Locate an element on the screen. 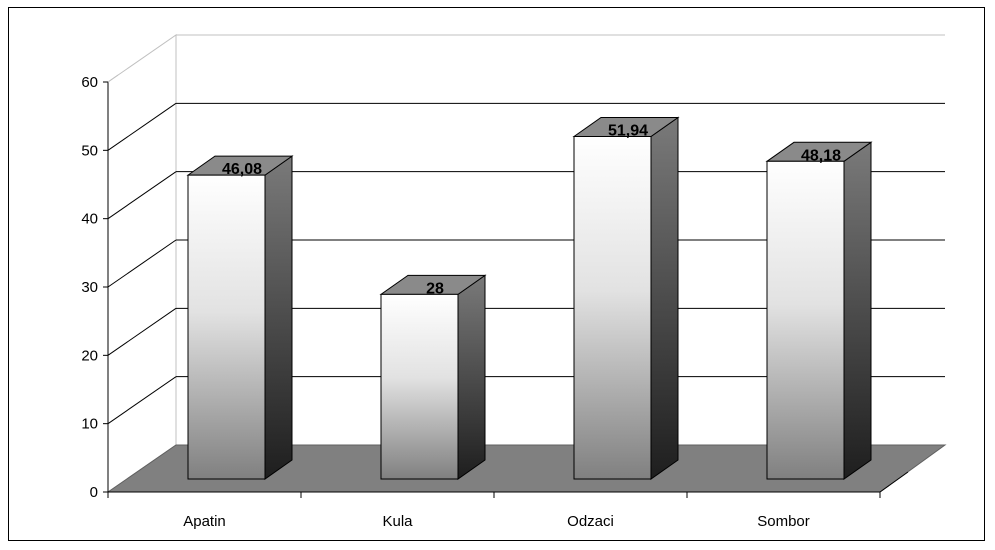  data-label: 51,94 is located at coordinates (628, 130).